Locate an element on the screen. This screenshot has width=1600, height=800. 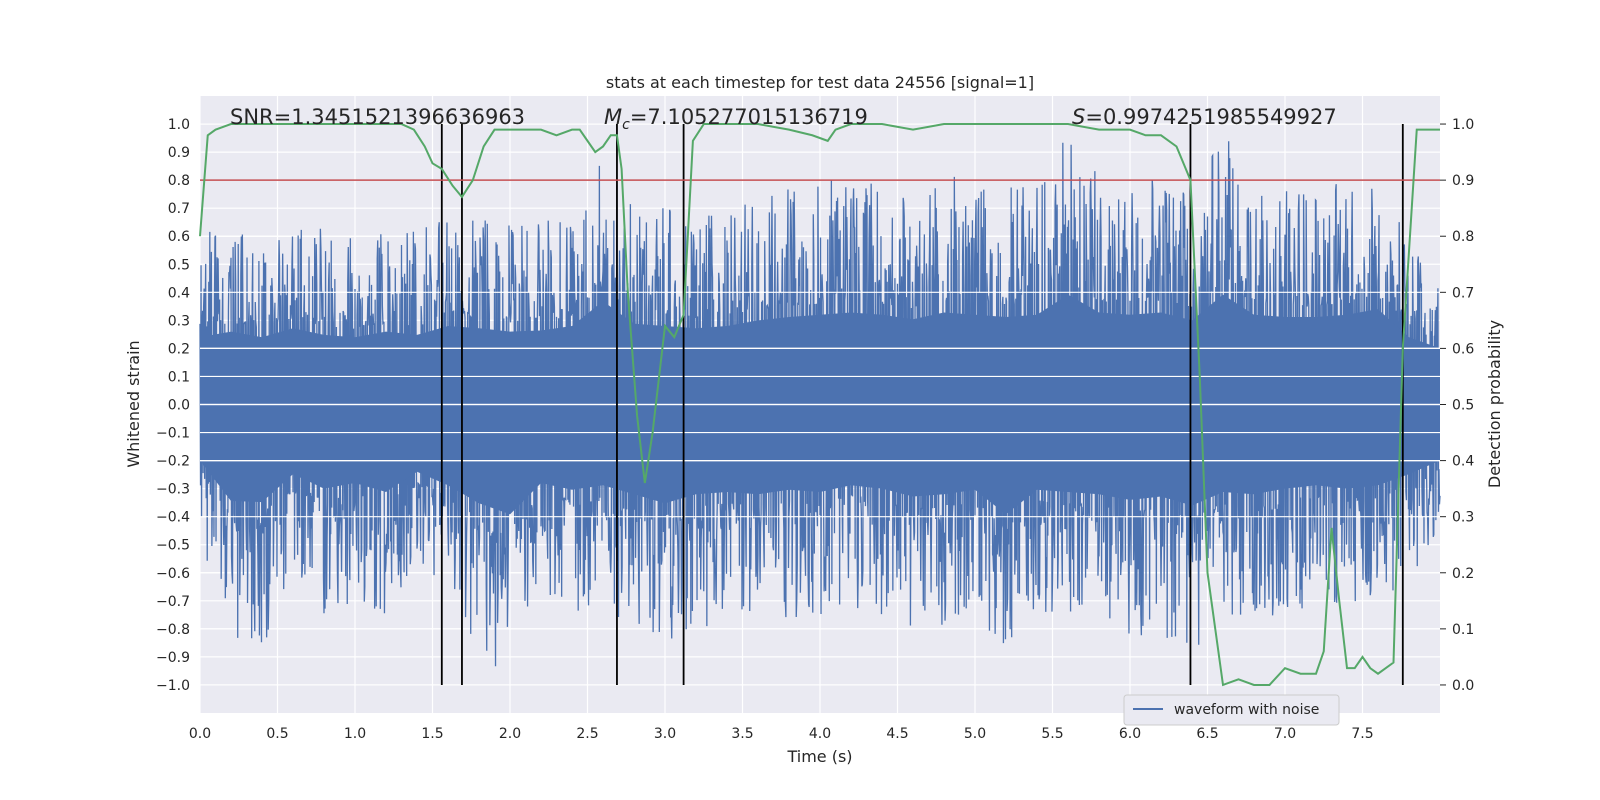
legend: waveform with noise is located at coordinates (1231, 710).